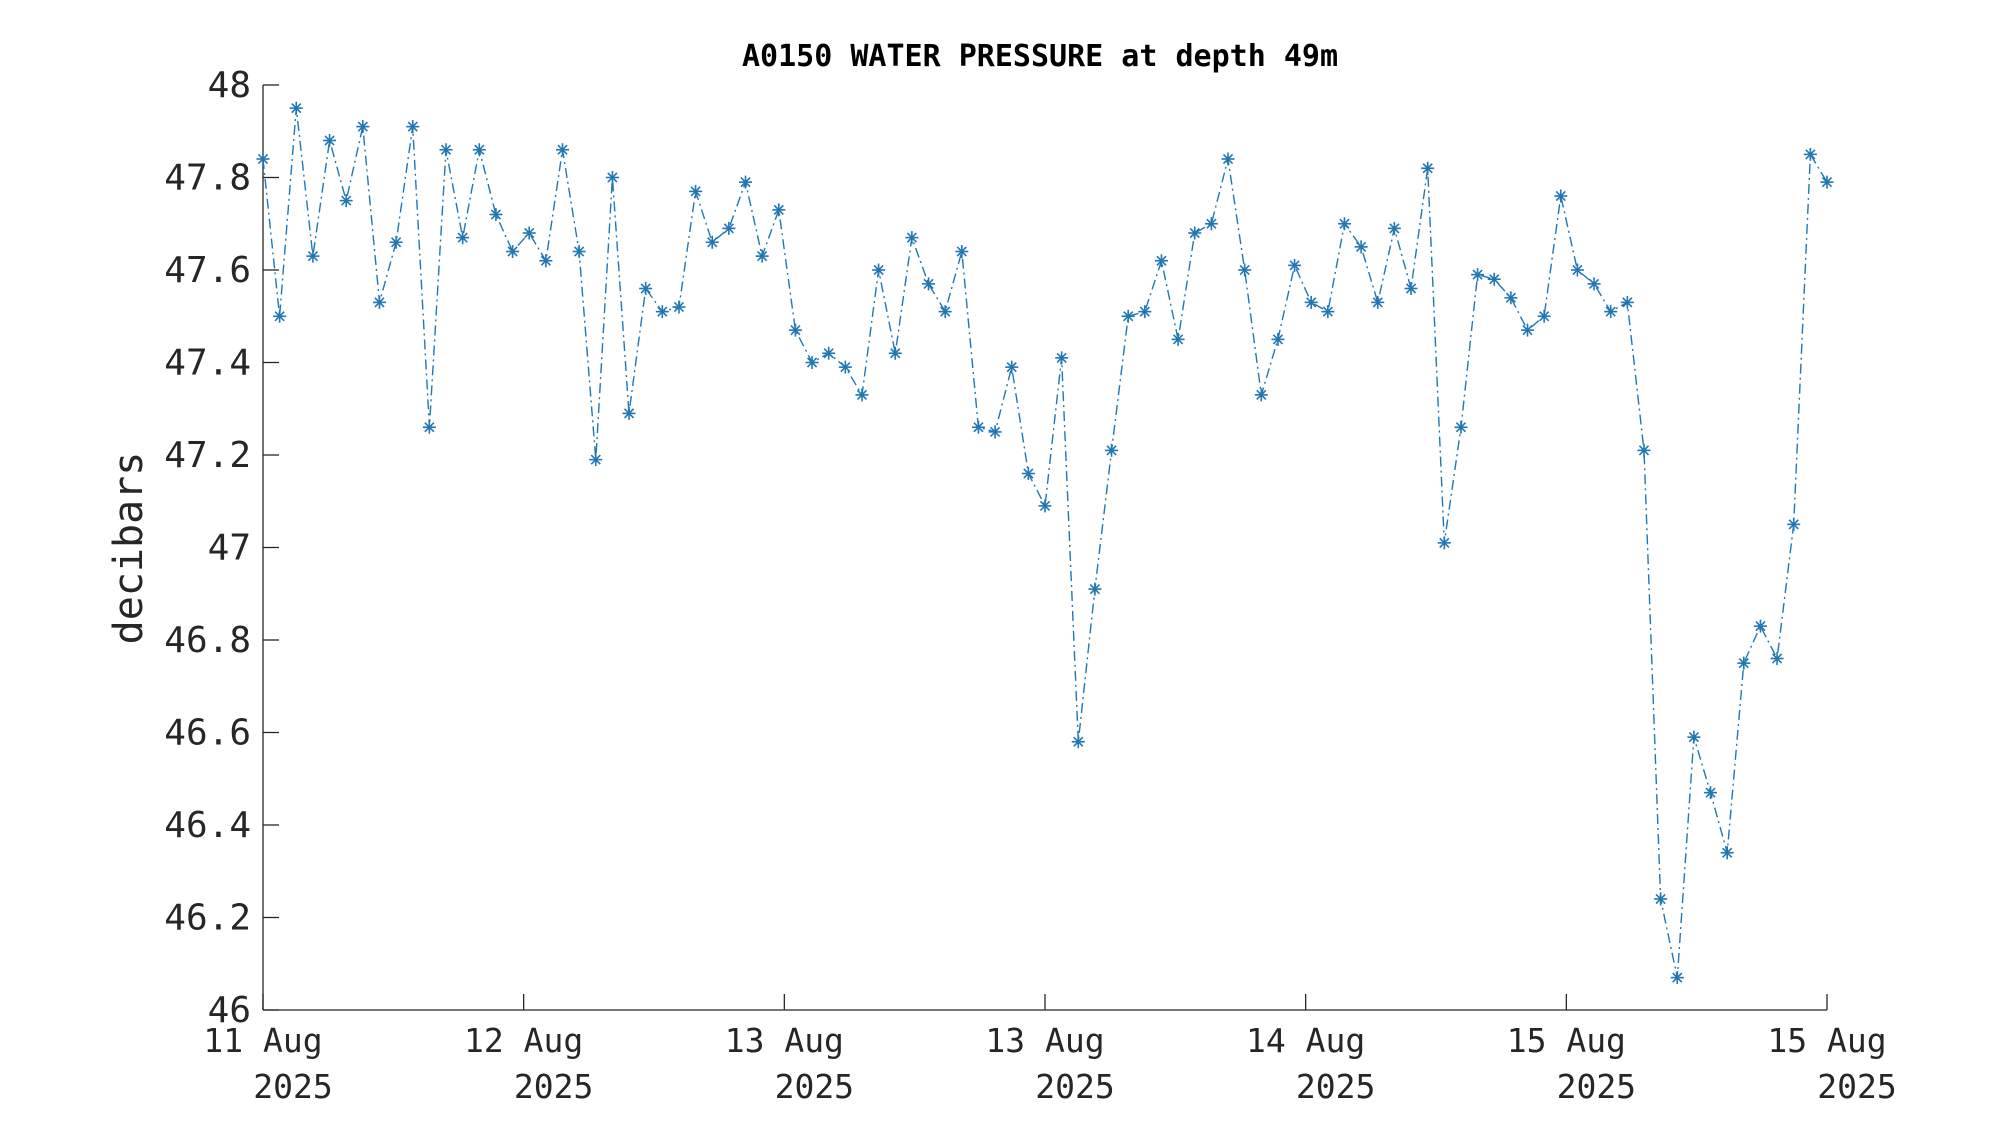 This screenshot has height=1125, width=2000. I want to click on y-tick-label: 47.4, so click(207, 363).